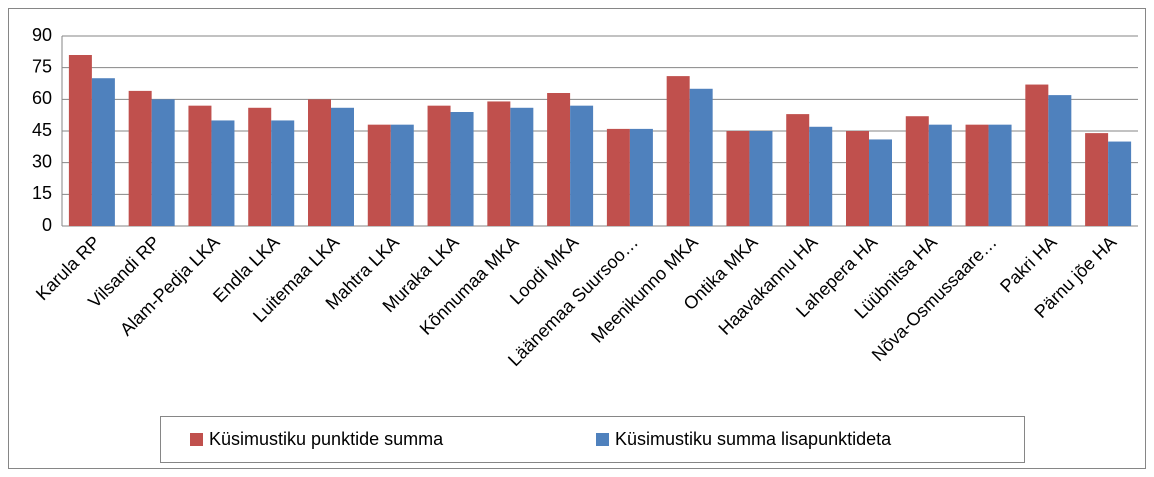 The height and width of the screenshot is (477, 1154). What do you see at coordinates (592, 439) in the screenshot?
I see `legend-box` at bounding box center [592, 439].